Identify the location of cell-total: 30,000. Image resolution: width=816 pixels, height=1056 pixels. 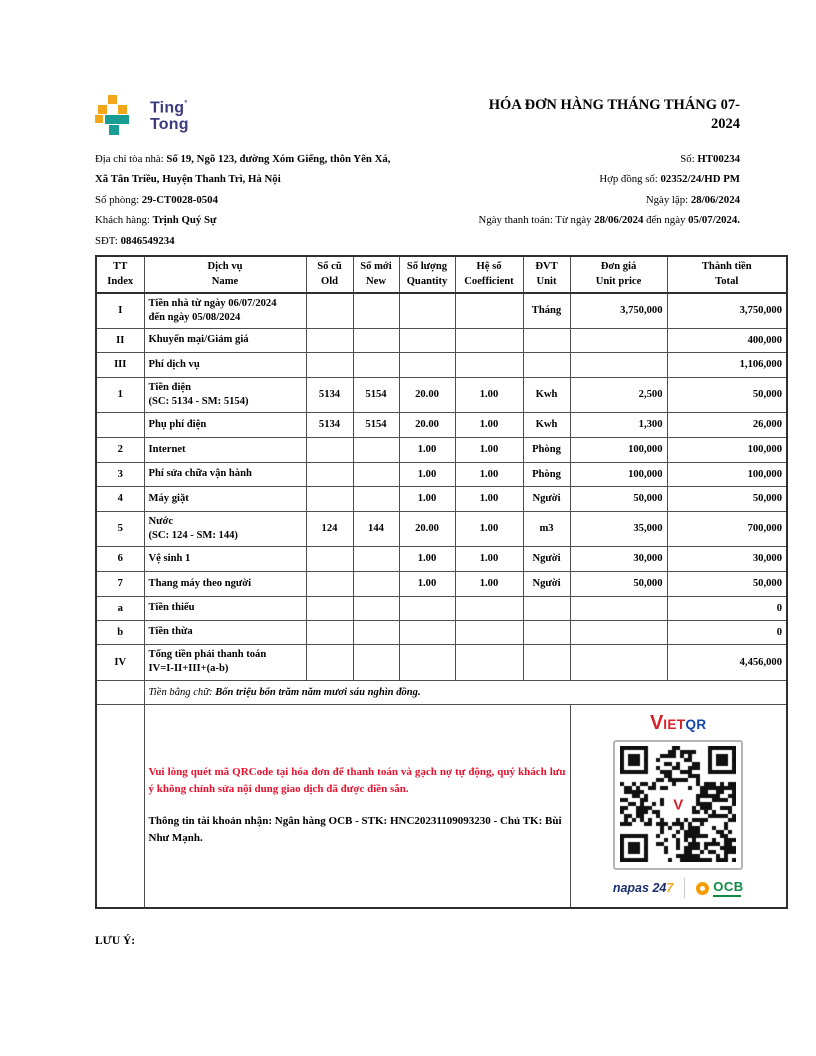
(727, 558).